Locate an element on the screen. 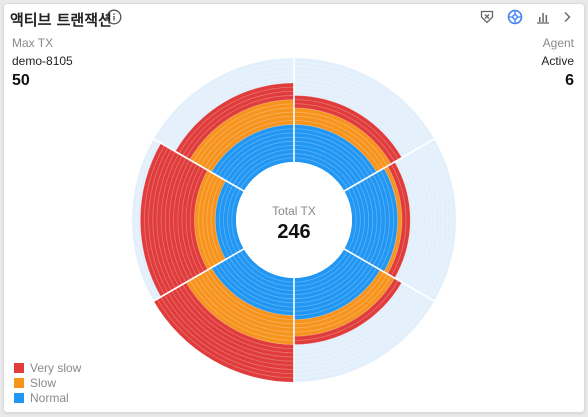 The image size is (588, 417). legend-item-slow: Slow is located at coordinates (47, 382).